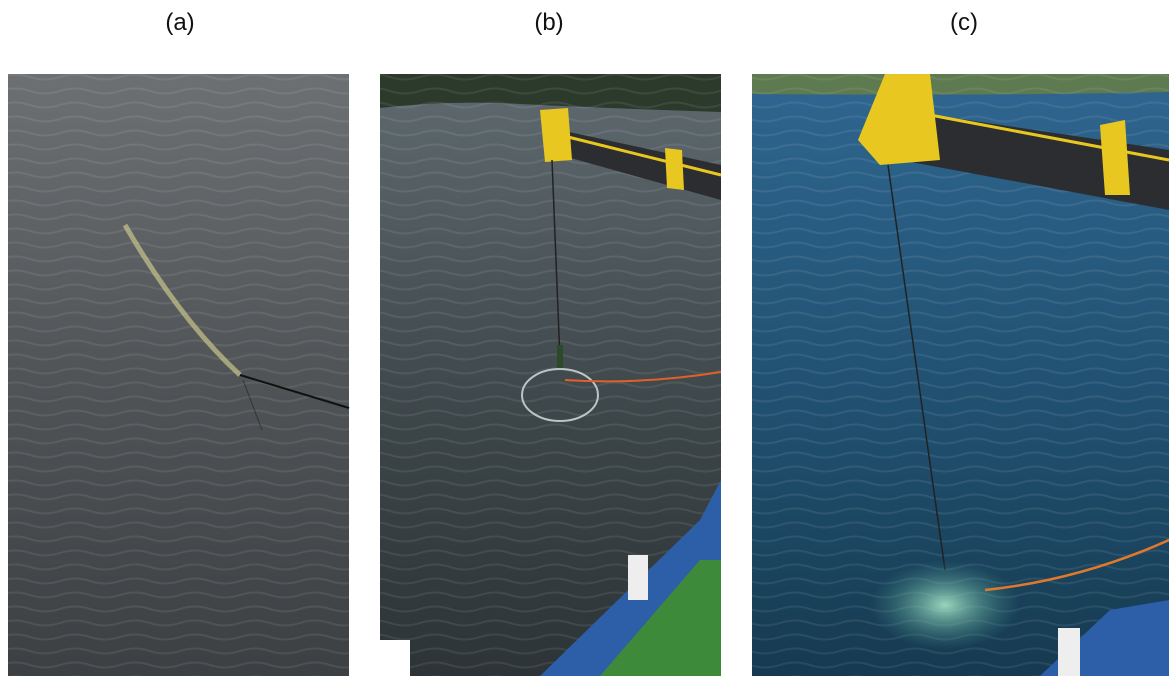 The image size is (1169, 681). Describe the element at coordinates (179, 22) in the screenshot. I see `panel-label: (a)` at that location.